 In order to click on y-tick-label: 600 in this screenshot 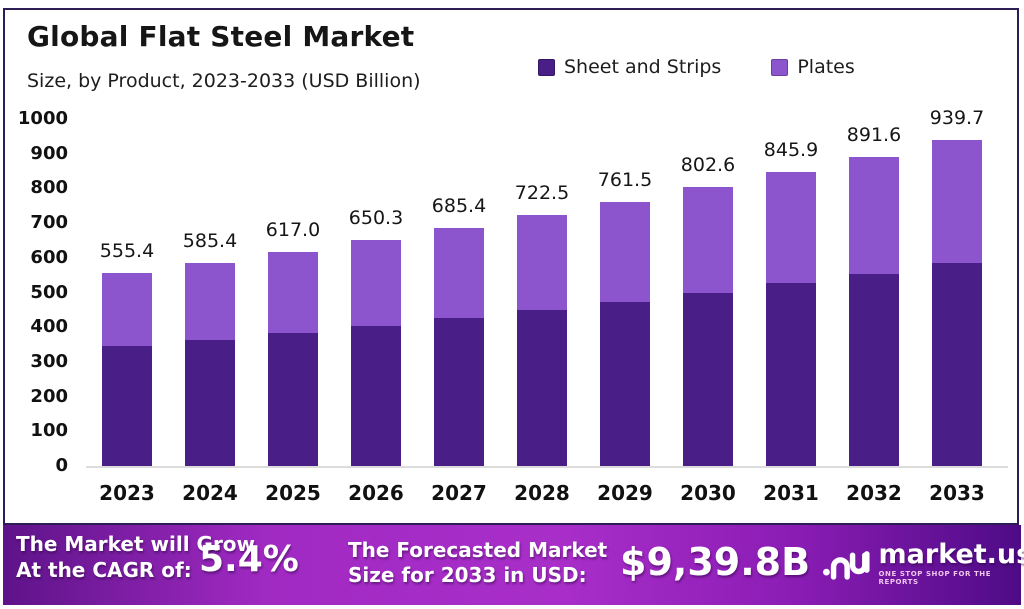, I will do `click(49, 257)`.